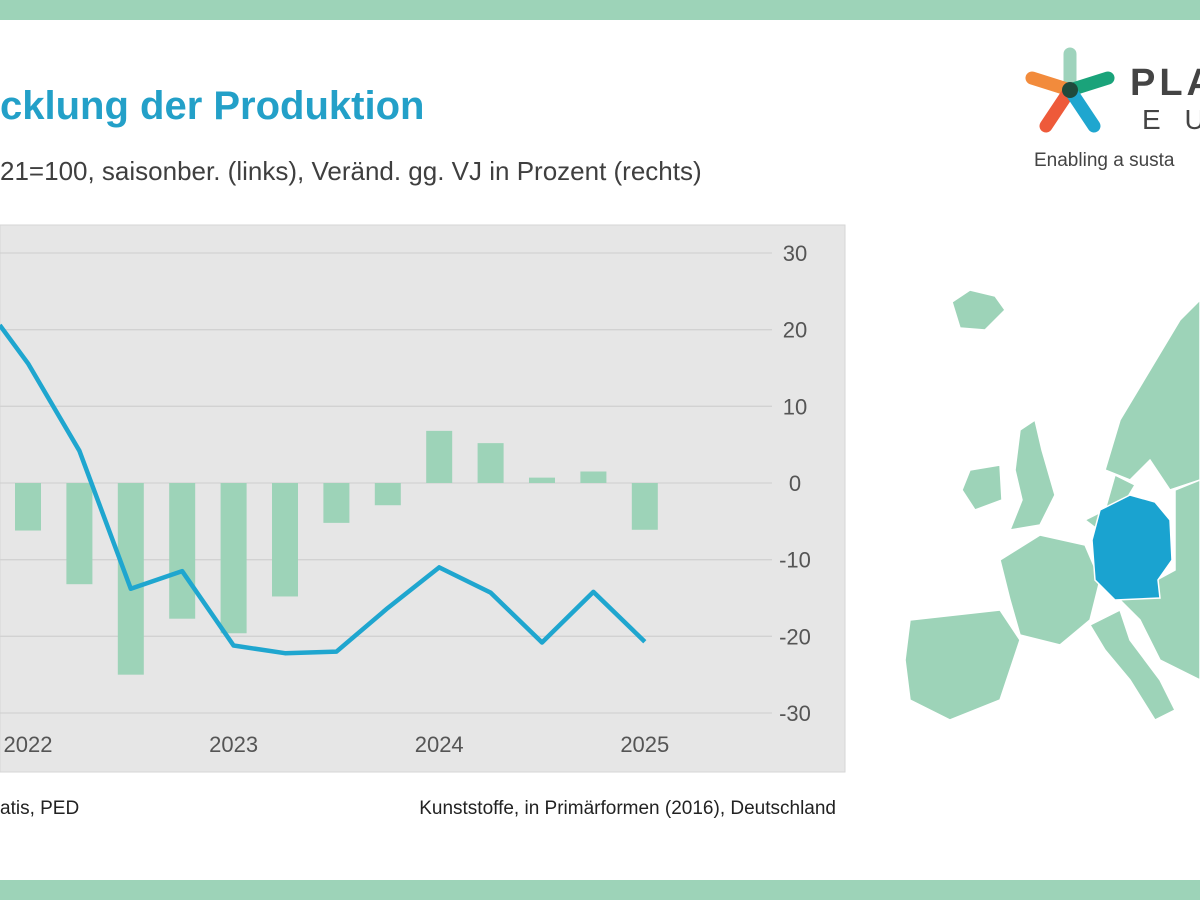 Image resolution: width=1200 pixels, height=900 pixels. I want to click on y-tick-label: 0, so click(795, 483).